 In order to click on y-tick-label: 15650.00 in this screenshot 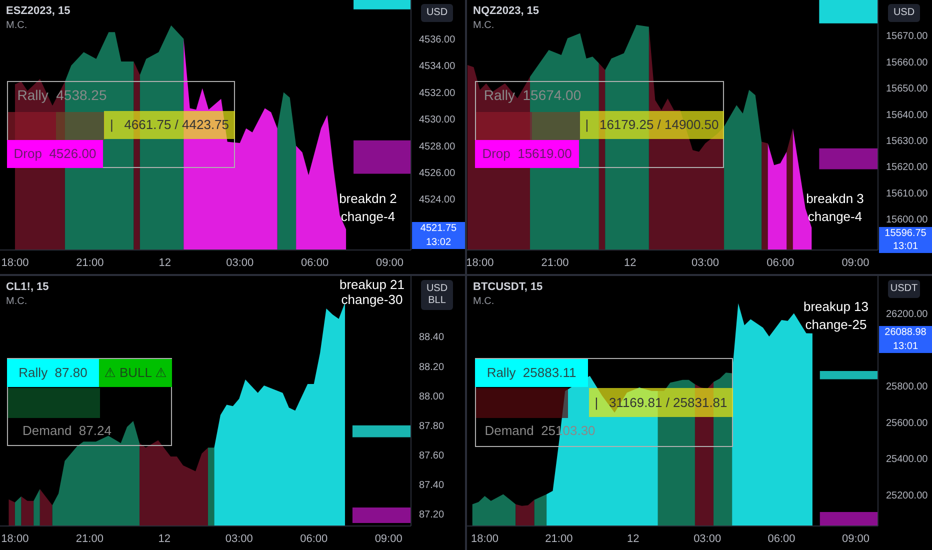, I will do `click(907, 89)`.